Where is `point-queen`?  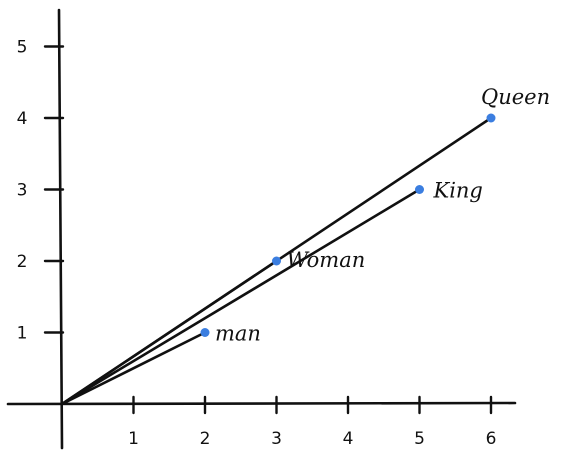 point-queen is located at coordinates (491, 118).